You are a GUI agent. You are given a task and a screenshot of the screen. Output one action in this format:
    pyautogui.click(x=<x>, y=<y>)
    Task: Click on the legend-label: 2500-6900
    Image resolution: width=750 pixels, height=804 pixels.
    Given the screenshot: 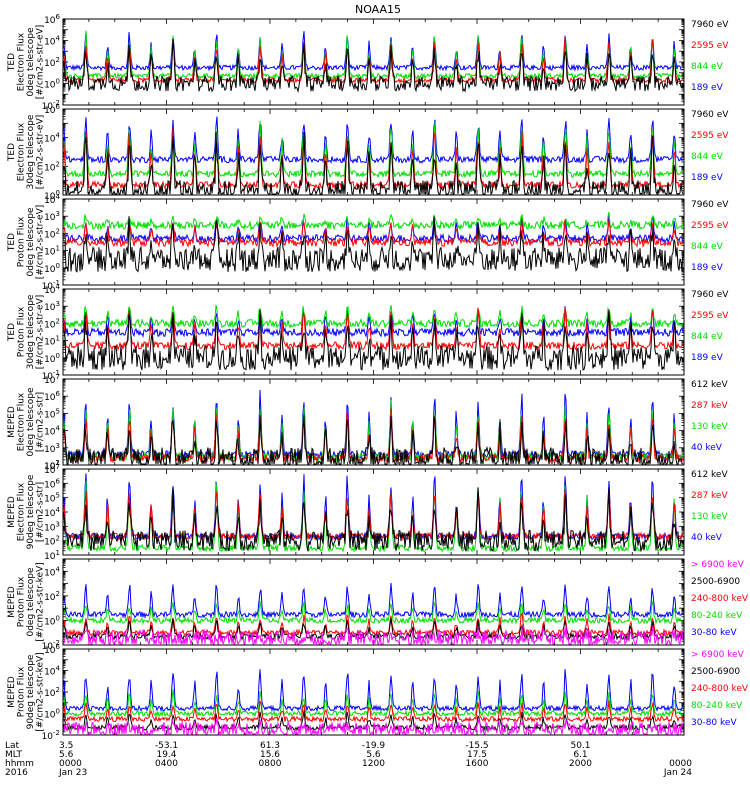 What is the action you would take?
    pyautogui.click(x=715, y=672)
    